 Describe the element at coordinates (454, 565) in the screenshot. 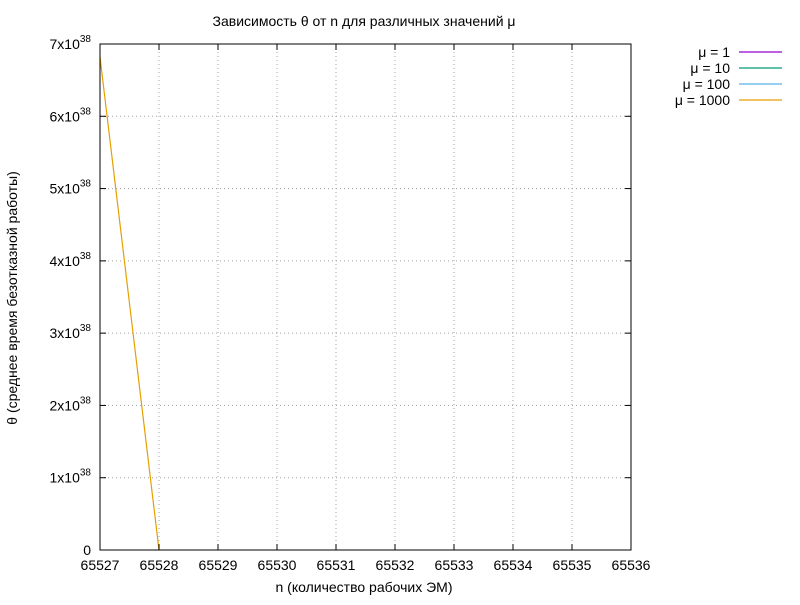

I see `x-tick-label: 65533` at that location.